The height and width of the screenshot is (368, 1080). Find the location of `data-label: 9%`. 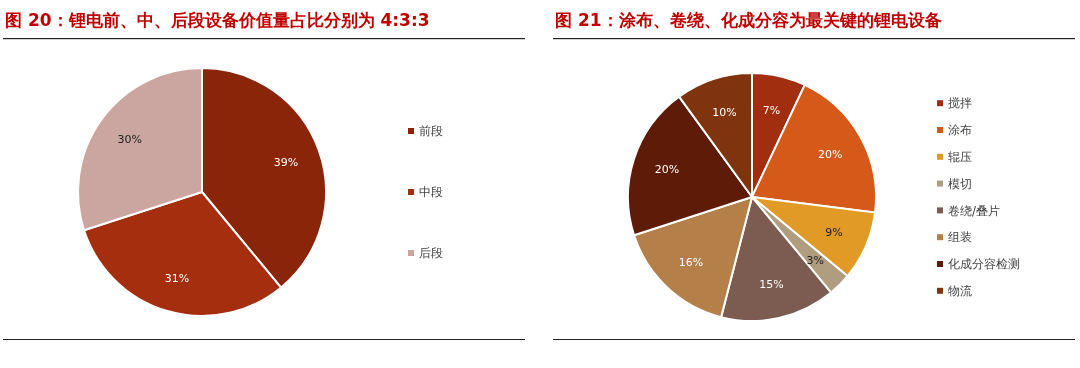

data-label: 9% is located at coordinates (834, 233).